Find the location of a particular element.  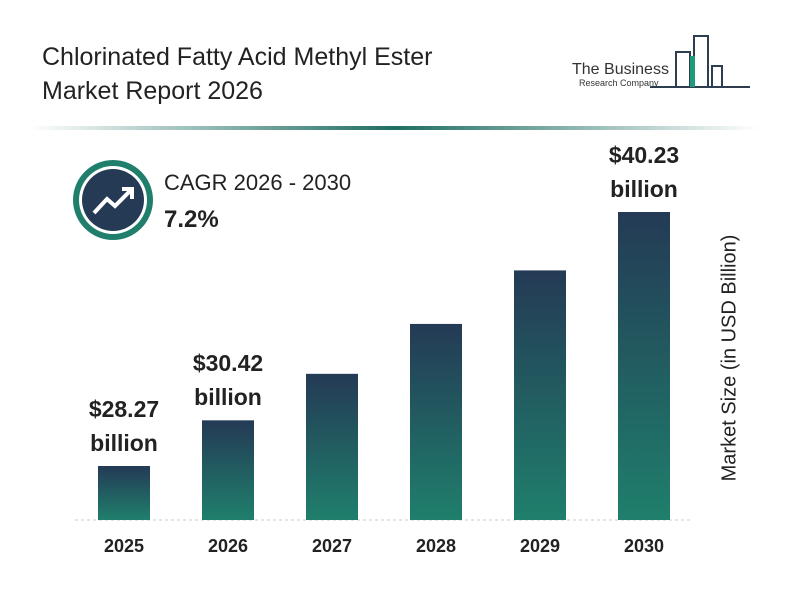

logo-accent is located at coordinates (692, 71).